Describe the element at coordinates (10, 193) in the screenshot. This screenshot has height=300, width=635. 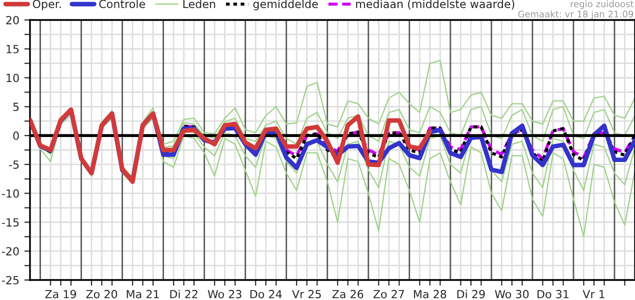
I see `y-tick-label: -10` at that location.